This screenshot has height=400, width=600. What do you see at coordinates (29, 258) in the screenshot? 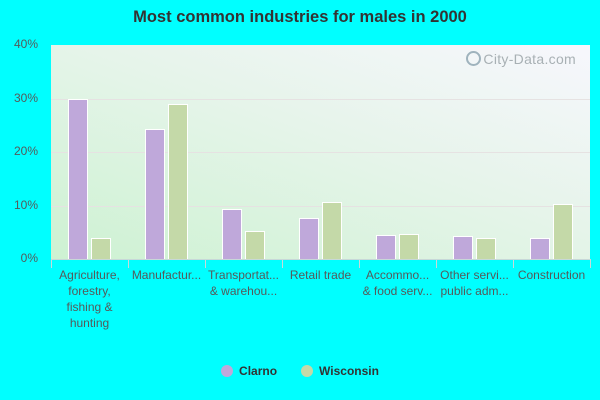
I see `y-tick-label: 0%` at bounding box center [29, 258].